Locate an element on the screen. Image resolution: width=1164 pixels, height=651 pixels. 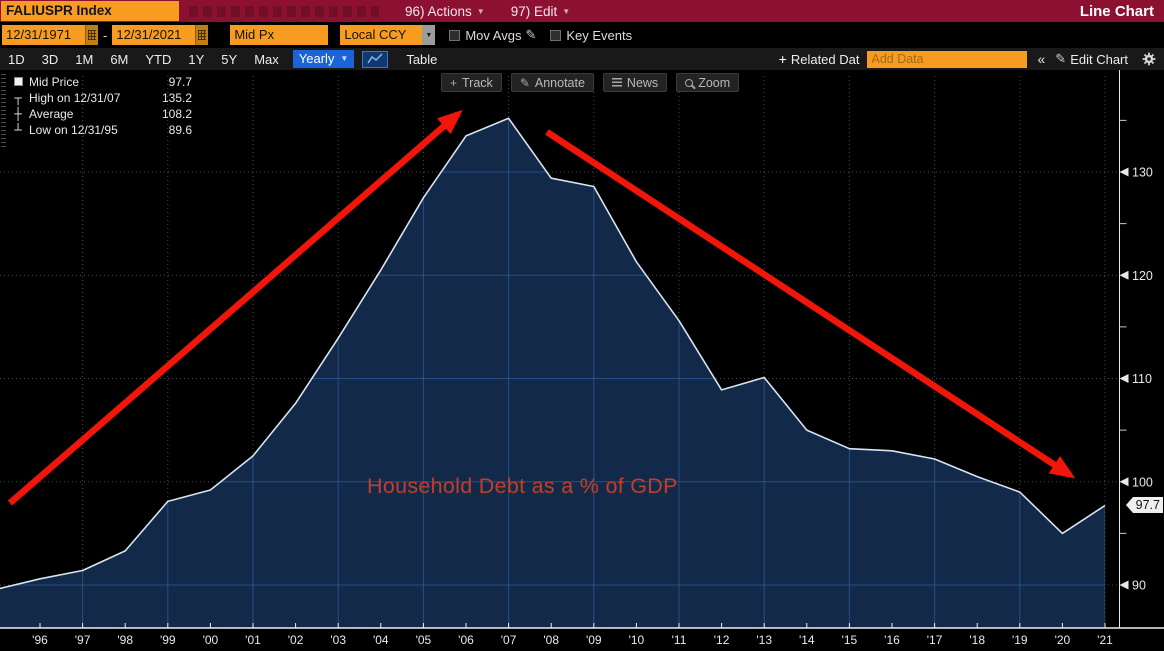
edit-menu: 97) Edit ▼ is located at coordinates (540, 11).